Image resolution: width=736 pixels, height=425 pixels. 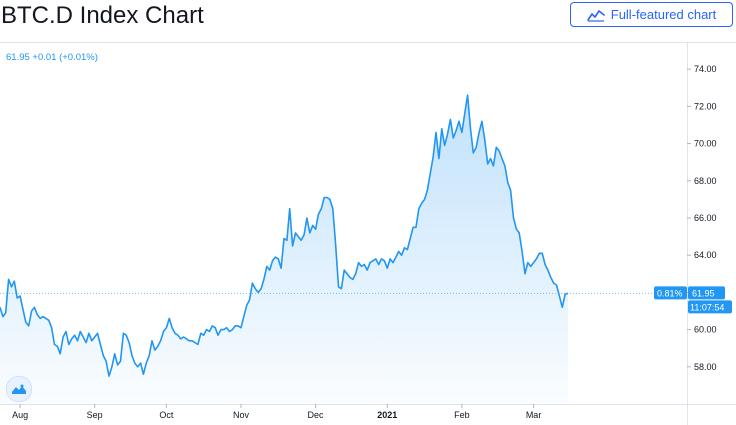 I want to click on time-tick-label: Nov, so click(x=241, y=415).